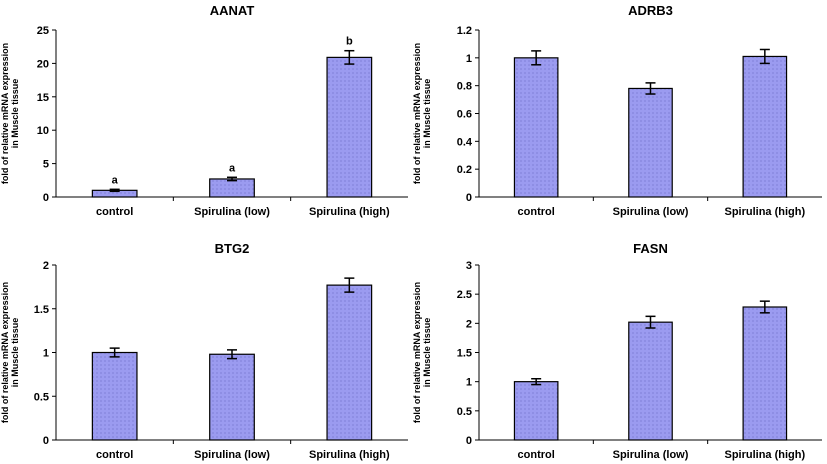 The image size is (827, 464). What do you see at coordinates (650, 248) in the screenshot?
I see `chart-title: FASN` at bounding box center [650, 248].